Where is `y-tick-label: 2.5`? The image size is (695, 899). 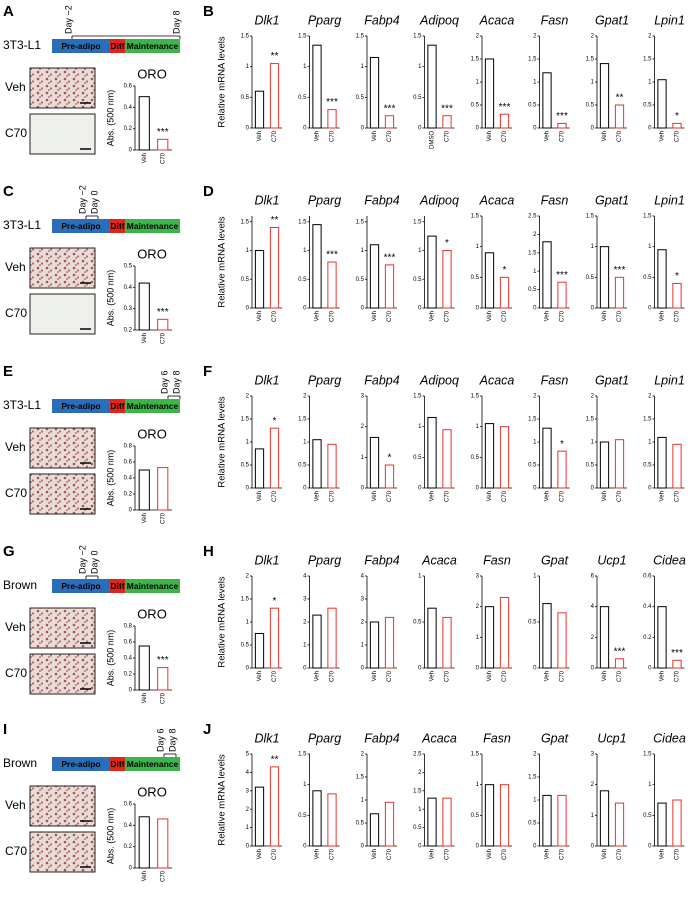
y-tick-label: 2.5 is located at coordinates (532, 217).